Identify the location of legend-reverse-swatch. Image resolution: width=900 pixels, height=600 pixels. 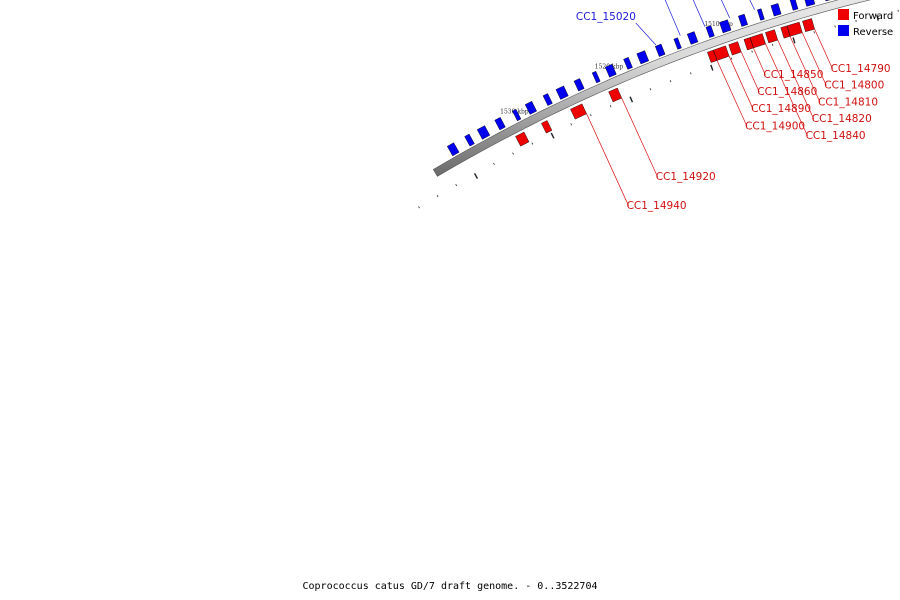
(843, 30).